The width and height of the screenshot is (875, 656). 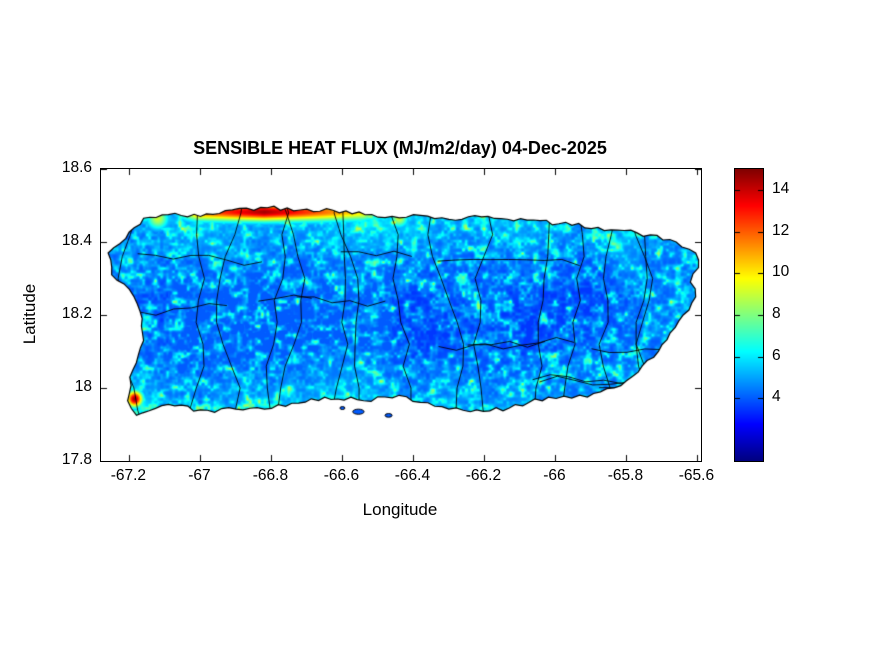 What do you see at coordinates (781, 272) in the screenshot?
I see `colorbar-tick-label: 10` at bounding box center [781, 272].